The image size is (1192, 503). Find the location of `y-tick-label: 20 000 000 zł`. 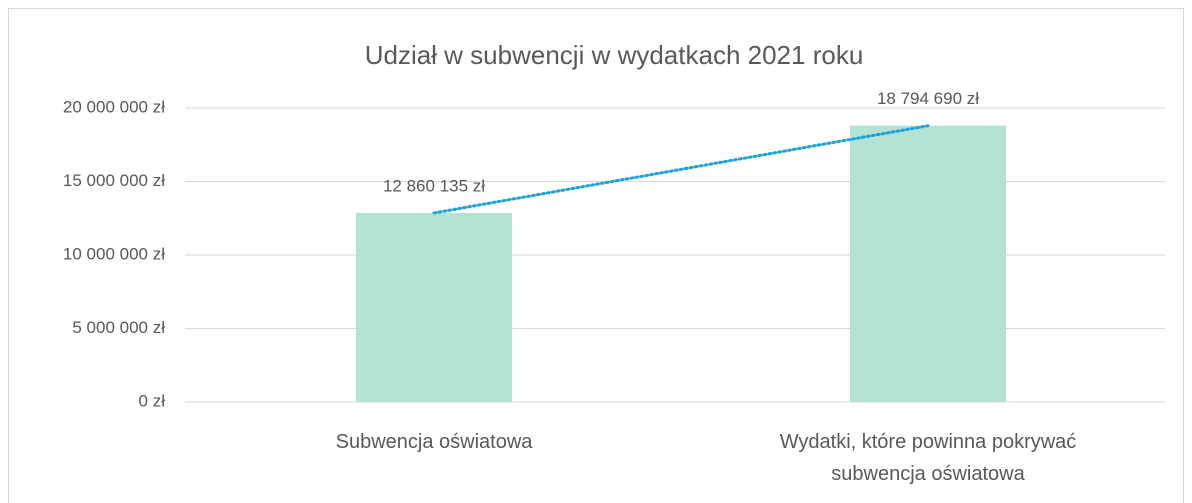

y-tick-label: 20 000 000 zł is located at coordinates (114, 106).